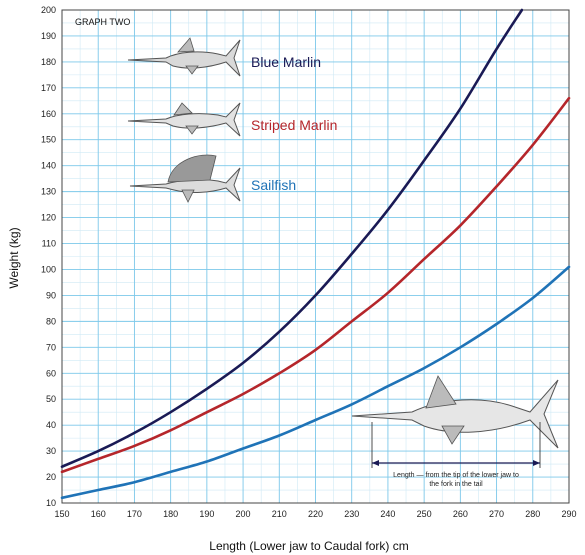  I want to click on x-tick-label: 210, so click(279, 514).